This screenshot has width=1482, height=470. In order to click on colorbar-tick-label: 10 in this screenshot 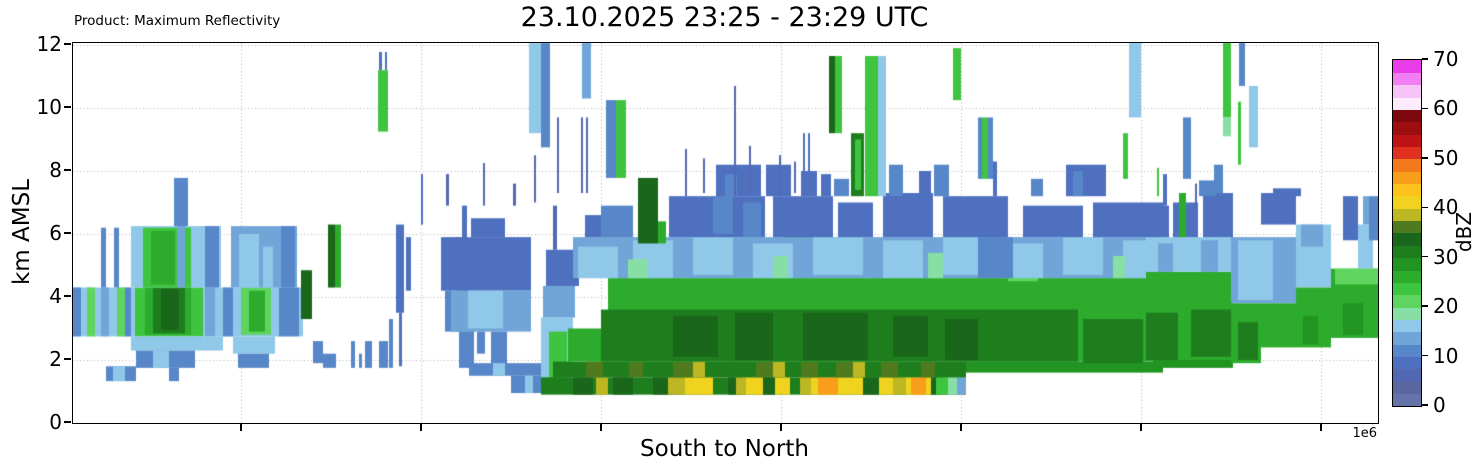, I will do `click(1446, 355)`.